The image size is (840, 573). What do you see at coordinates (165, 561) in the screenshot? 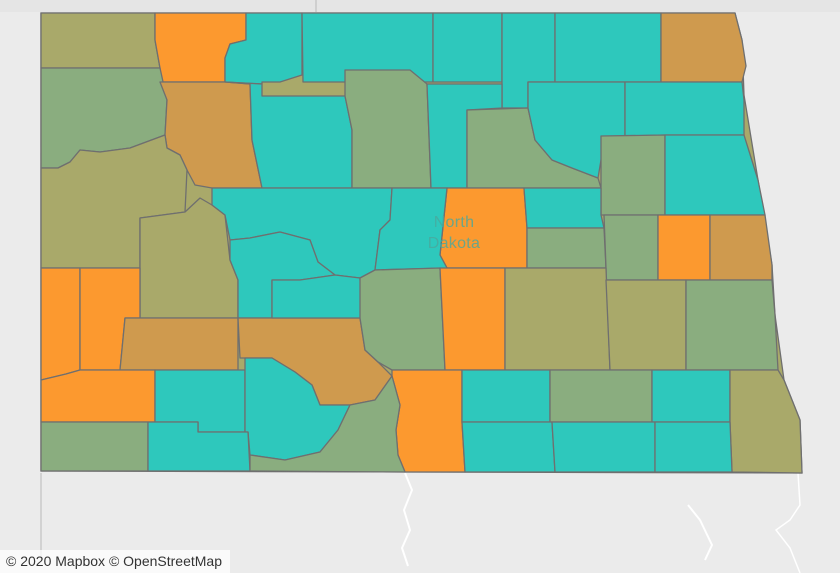
I see `osm-attribution-link: © OpenStreetMap` at bounding box center [165, 561].